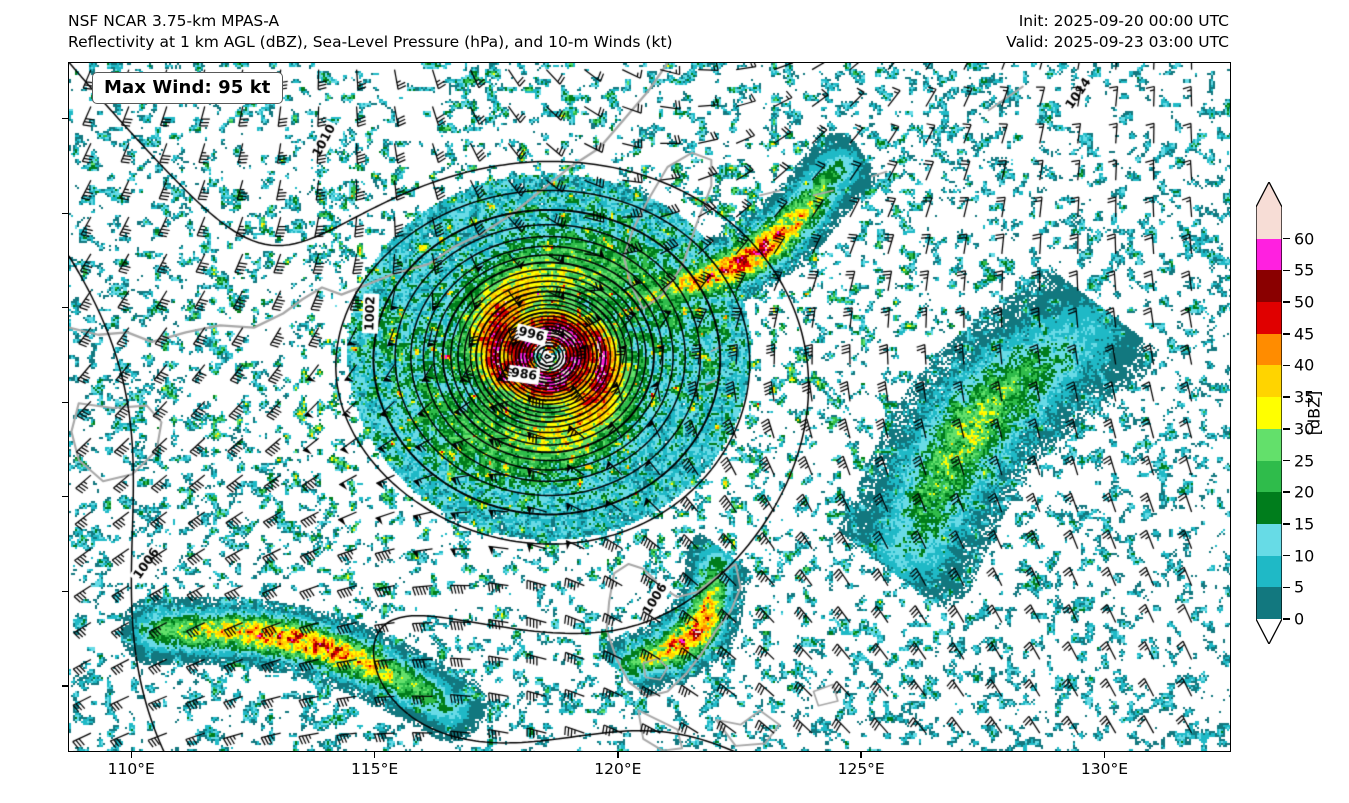 The height and width of the screenshot is (803, 1349). What do you see at coordinates (1123, 21) in the screenshot?
I see `init-time-label: Init: 2025-09-20 00:00 UTC` at bounding box center [1123, 21].